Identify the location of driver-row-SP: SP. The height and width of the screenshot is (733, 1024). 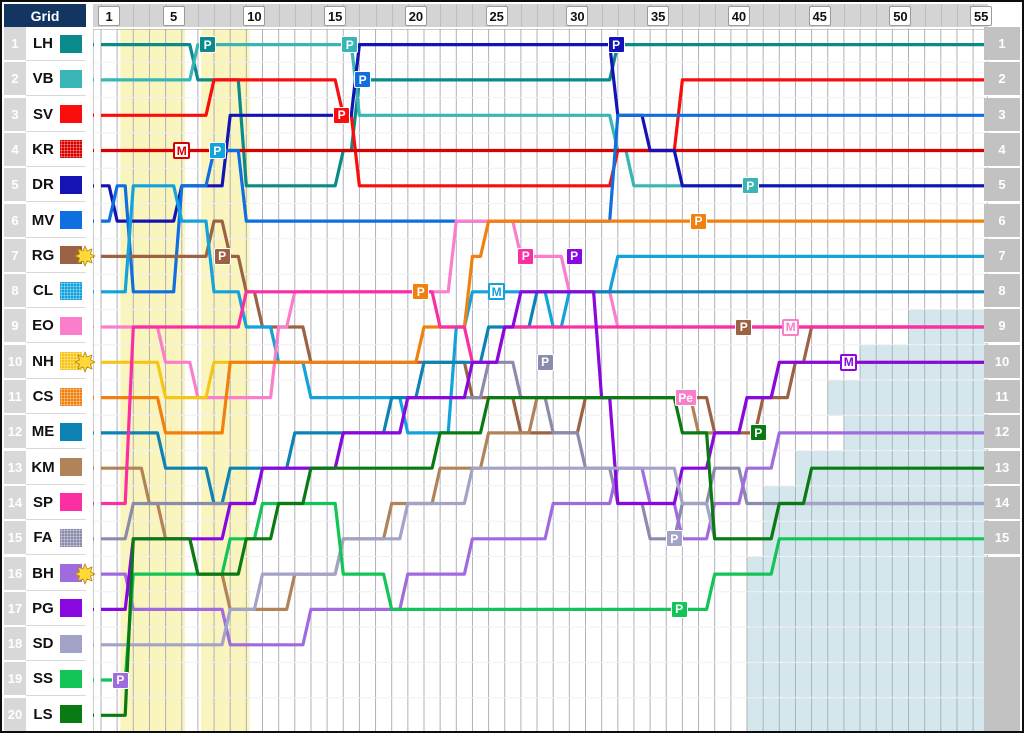
(56, 502).